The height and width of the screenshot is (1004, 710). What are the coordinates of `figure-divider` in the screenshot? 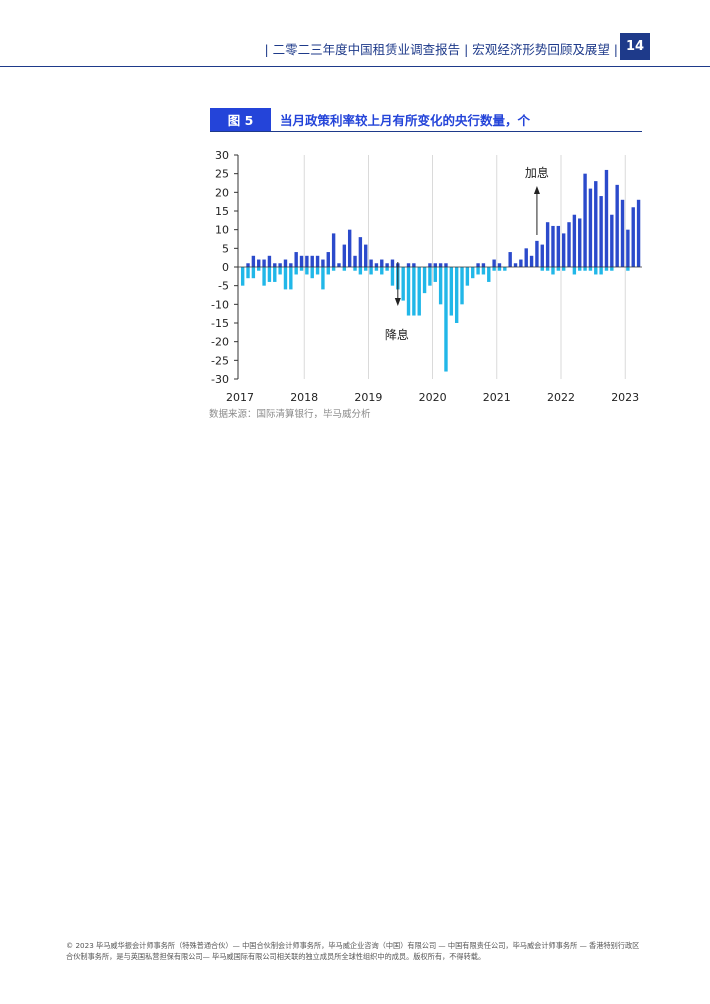 It's located at (426, 131).